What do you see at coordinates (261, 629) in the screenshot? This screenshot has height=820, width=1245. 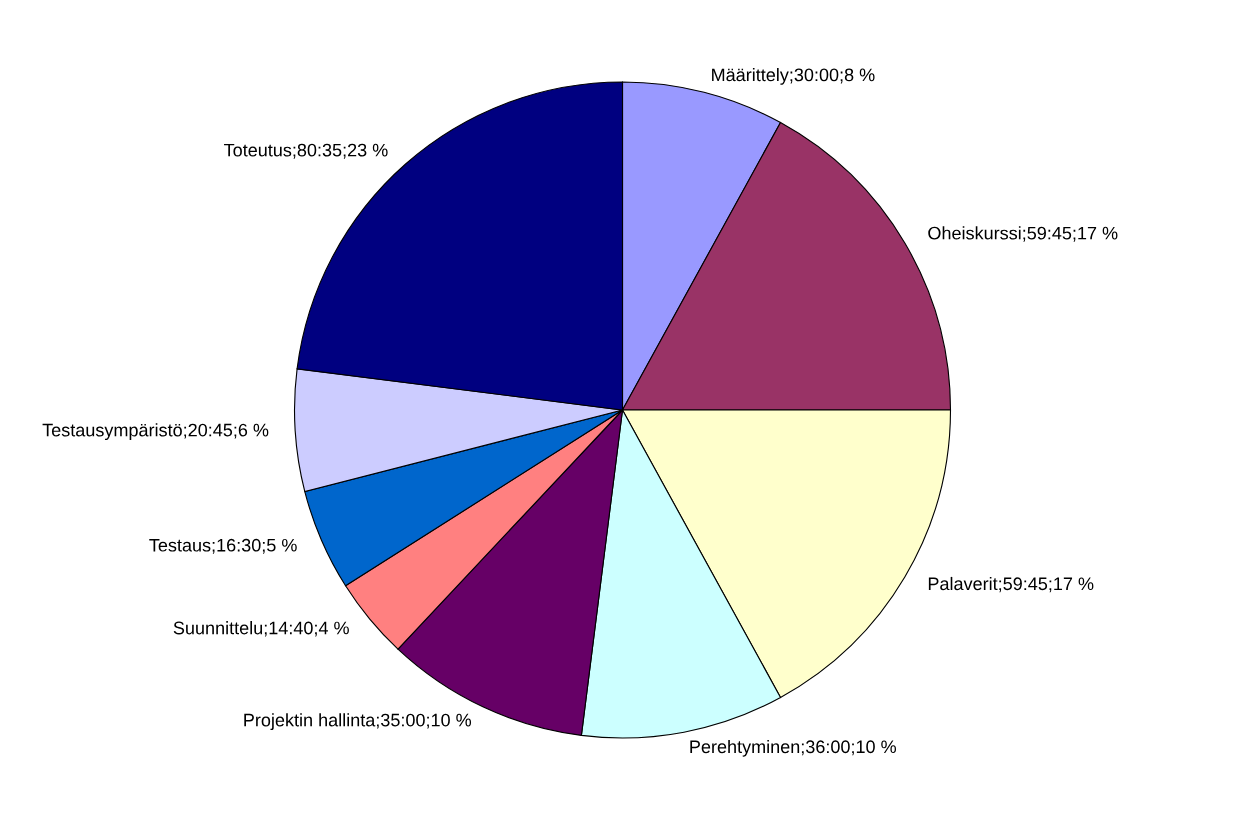 I see `slice-label: Suunnittelu;14:40;4 %` at bounding box center [261, 629].